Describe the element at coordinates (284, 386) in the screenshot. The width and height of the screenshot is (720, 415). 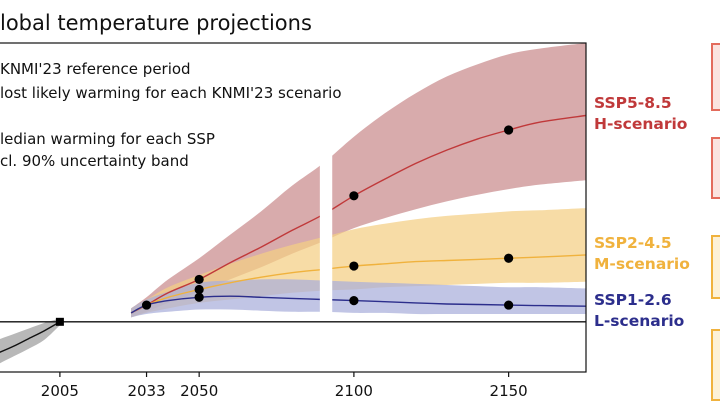
I see `x-axis-ticks: 2005 2033 2050 2100 2150` at that location.